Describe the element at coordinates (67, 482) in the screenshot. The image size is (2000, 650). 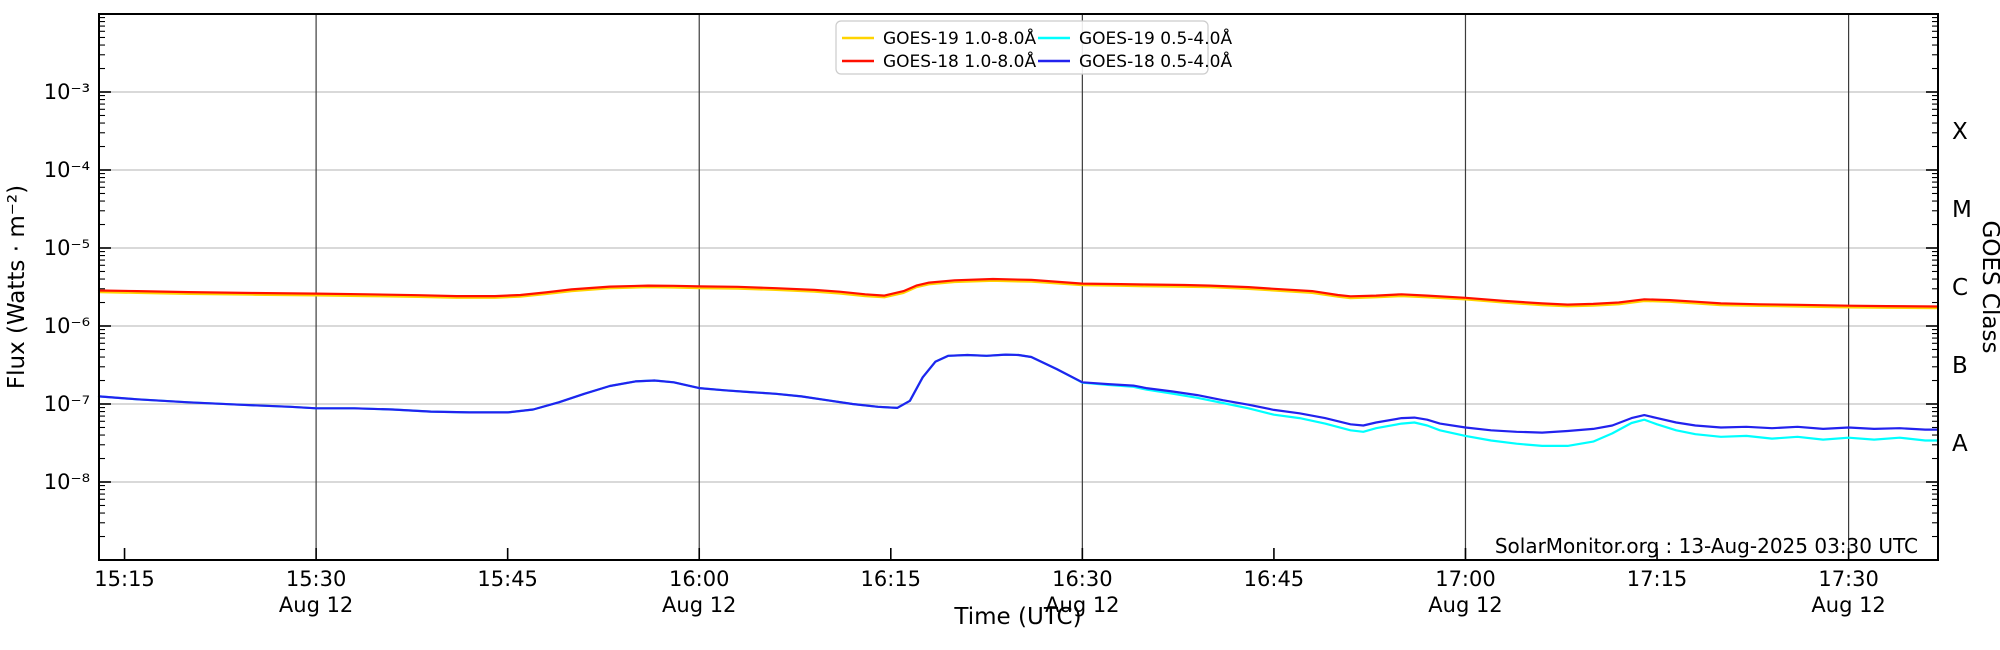
I see `y-tick-label: 10⁻⁸` at that location.